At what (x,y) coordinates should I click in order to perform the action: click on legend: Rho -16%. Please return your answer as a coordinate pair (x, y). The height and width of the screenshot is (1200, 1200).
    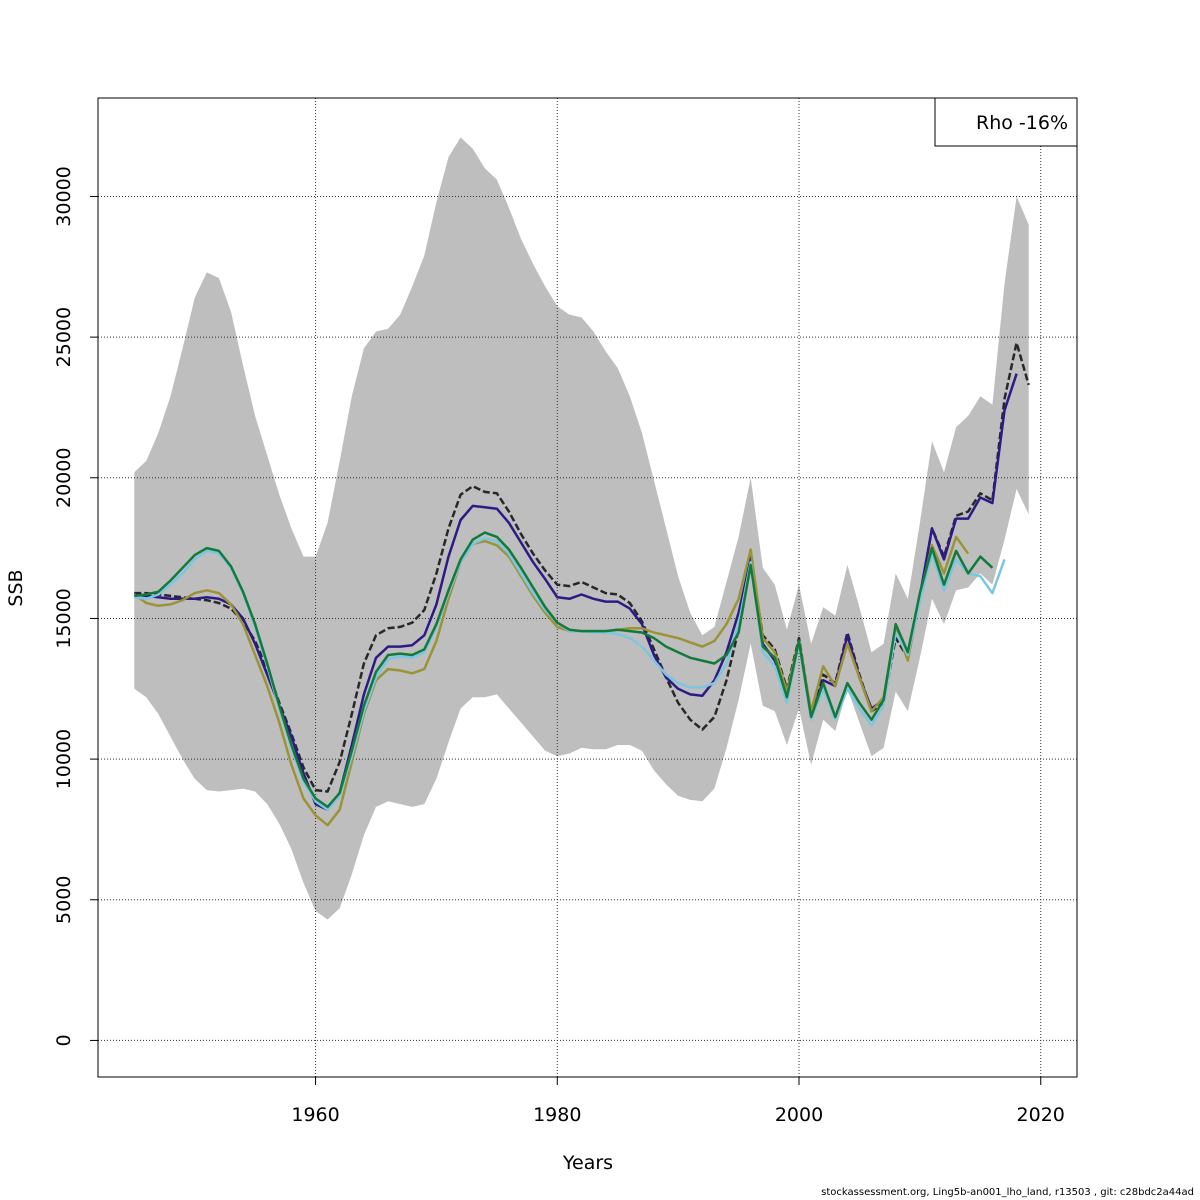
    Looking at the image, I should click on (1006, 122).